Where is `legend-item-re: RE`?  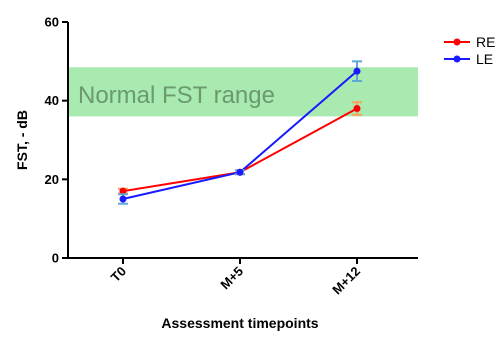
legend-item-re: RE is located at coordinates (469, 42).